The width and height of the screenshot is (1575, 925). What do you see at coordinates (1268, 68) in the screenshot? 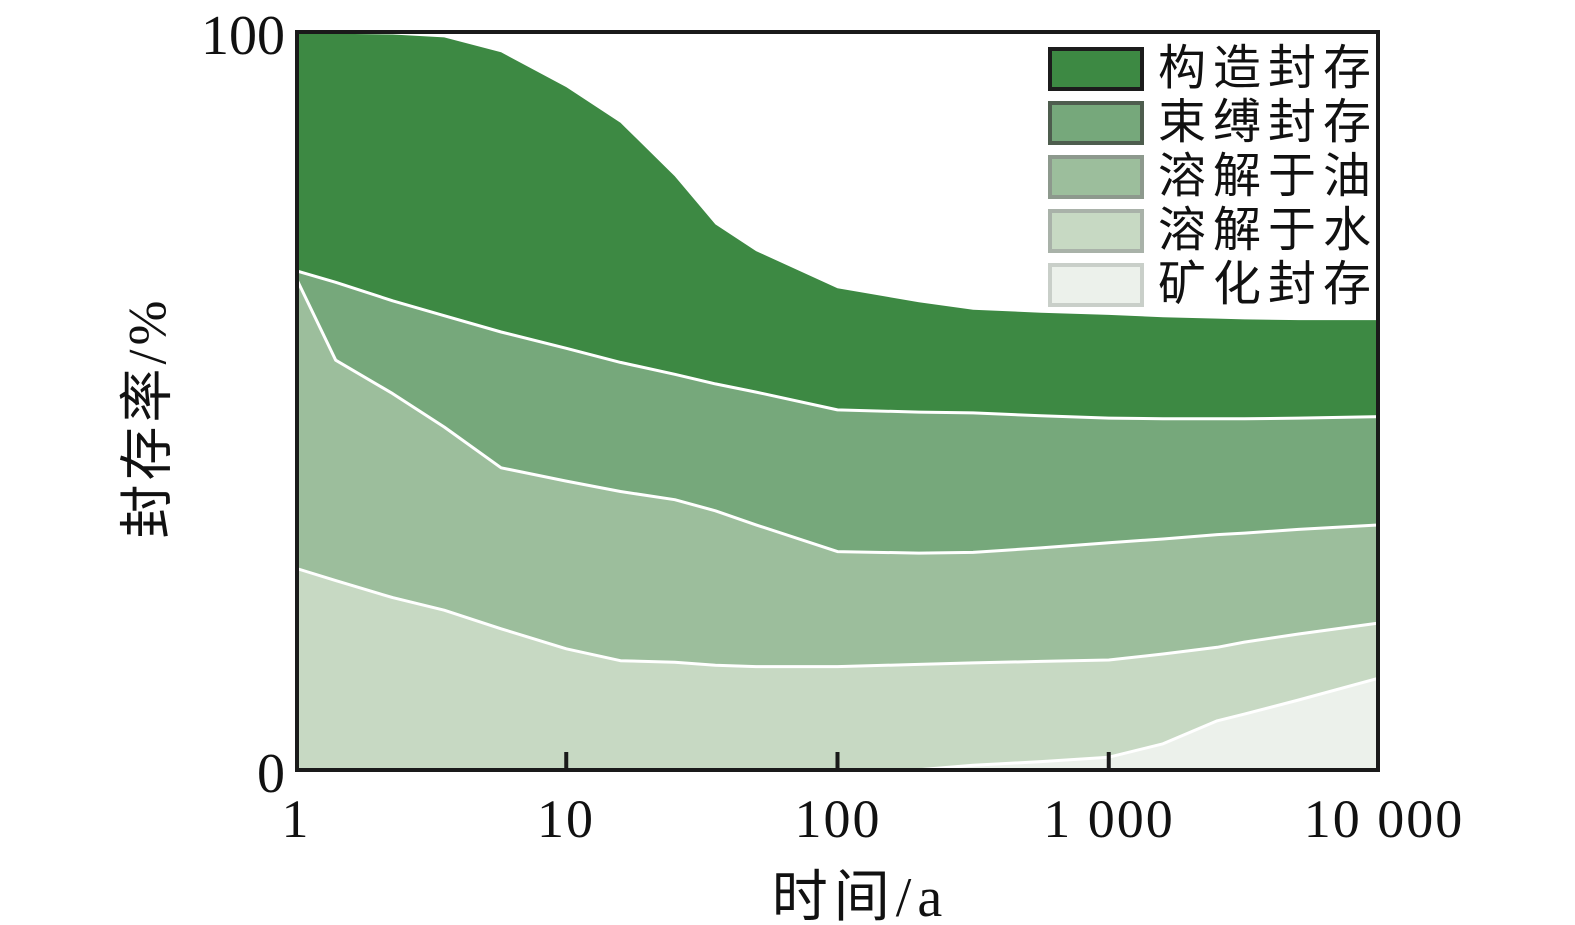
I see `legend-label-structural: 构造封存` at bounding box center [1268, 68].